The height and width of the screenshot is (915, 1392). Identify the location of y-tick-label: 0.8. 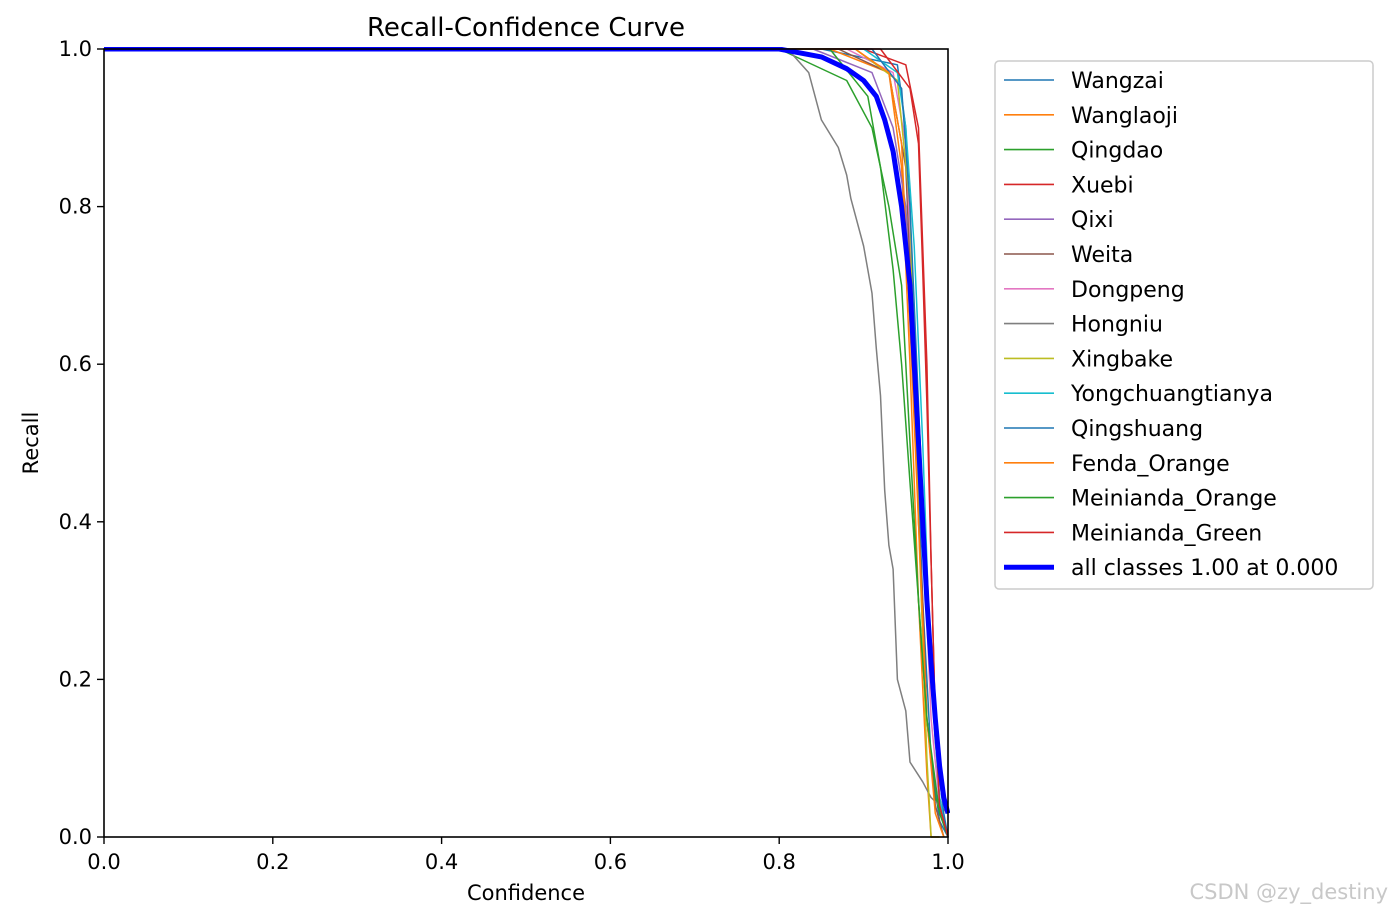
(75, 207).